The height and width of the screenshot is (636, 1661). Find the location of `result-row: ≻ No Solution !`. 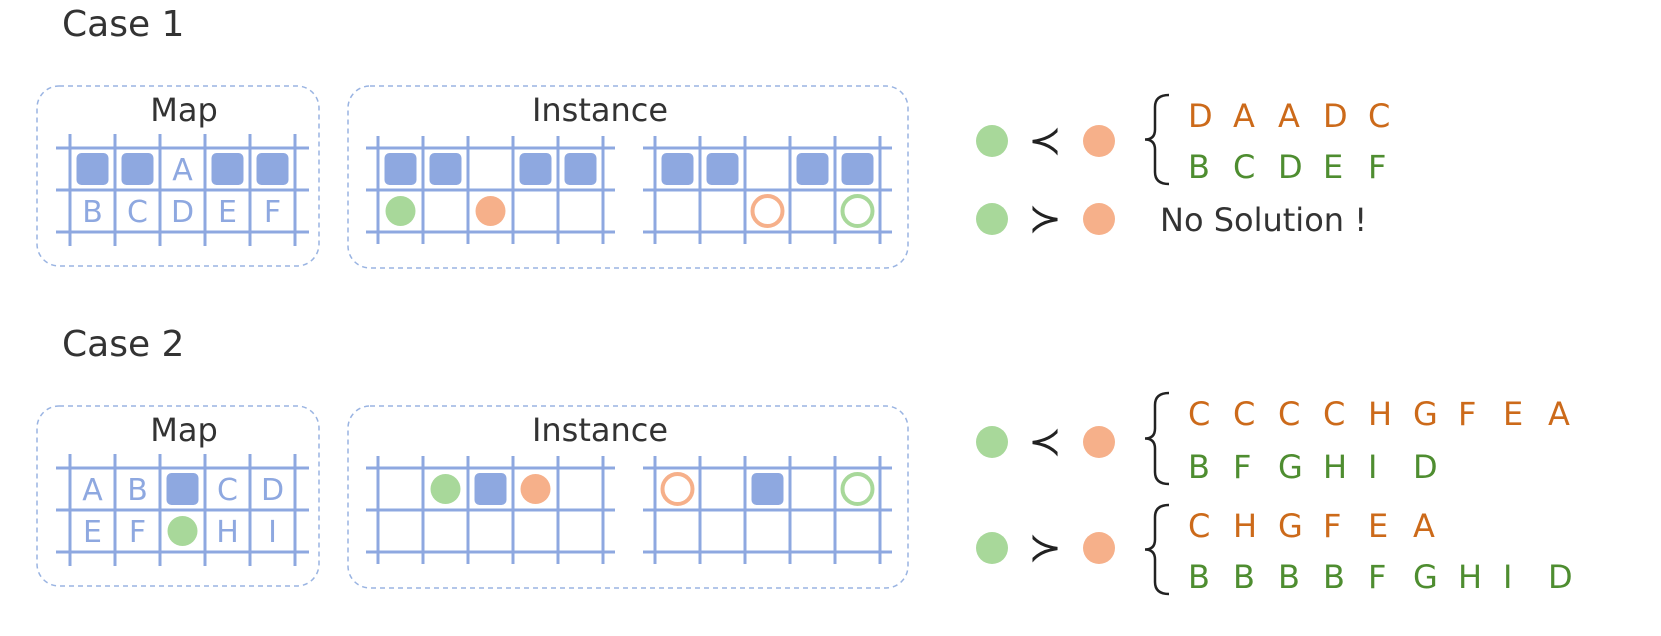

result-row: ≻ No Solution ! is located at coordinates (1171, 219).